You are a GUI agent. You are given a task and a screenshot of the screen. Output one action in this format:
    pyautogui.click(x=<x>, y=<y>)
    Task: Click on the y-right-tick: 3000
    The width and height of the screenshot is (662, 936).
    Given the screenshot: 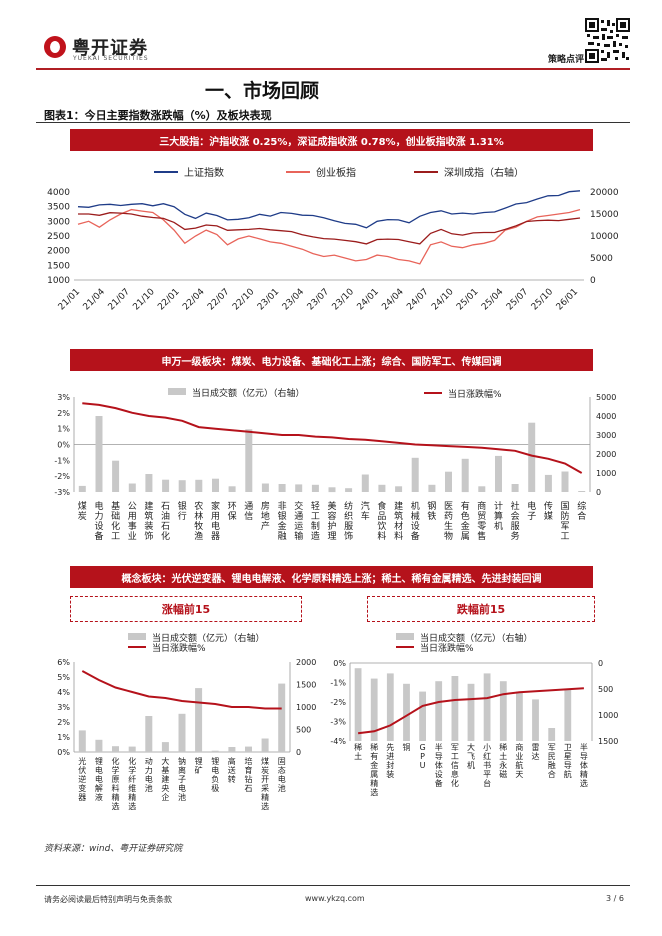 What is the action you would take?
    pyautogui.click(x=606, y=435)
    